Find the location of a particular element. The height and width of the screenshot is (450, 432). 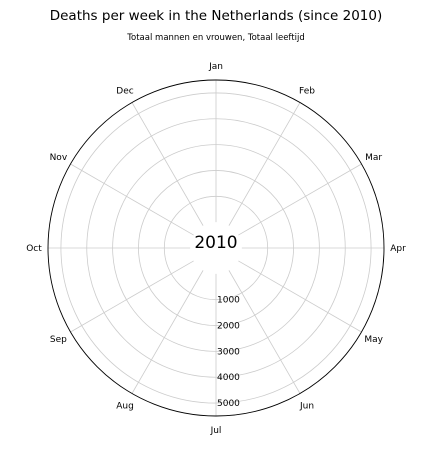

spoke-aug is located at coordinates (167, 332).